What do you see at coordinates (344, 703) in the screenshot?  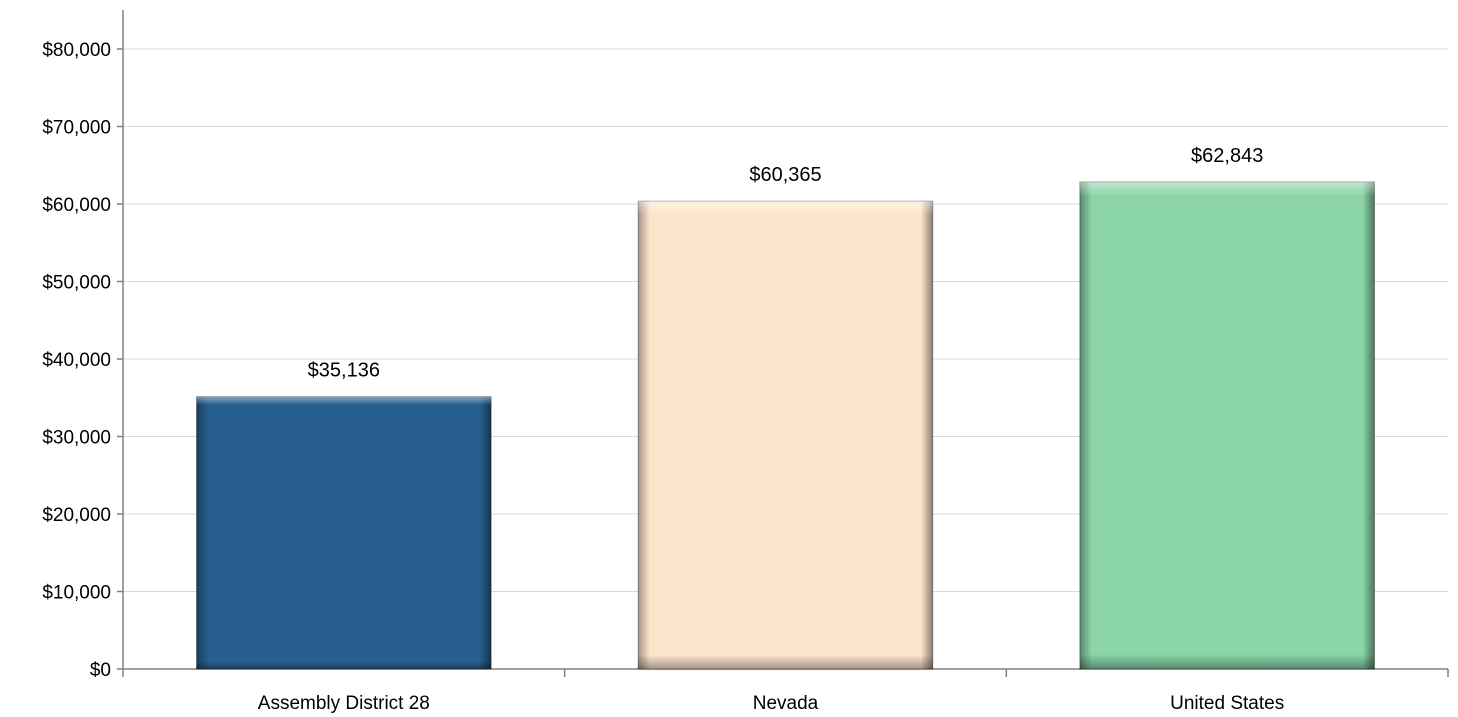 I see `x-tick-label: Assembly District 28` at bounding box center [344, 703].